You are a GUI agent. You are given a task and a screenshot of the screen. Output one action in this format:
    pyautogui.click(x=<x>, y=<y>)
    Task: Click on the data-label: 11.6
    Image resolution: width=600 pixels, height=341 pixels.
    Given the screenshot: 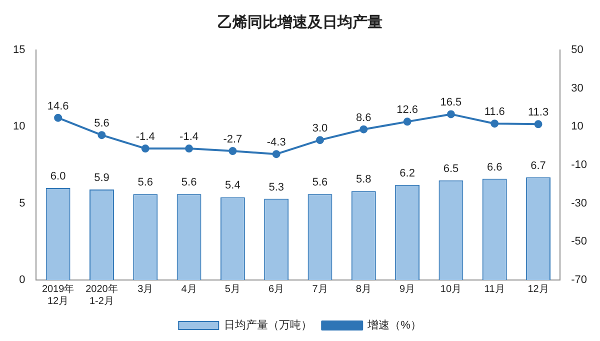 What is the action you would take?
    pyautogui.click(x=494, y=112)
    